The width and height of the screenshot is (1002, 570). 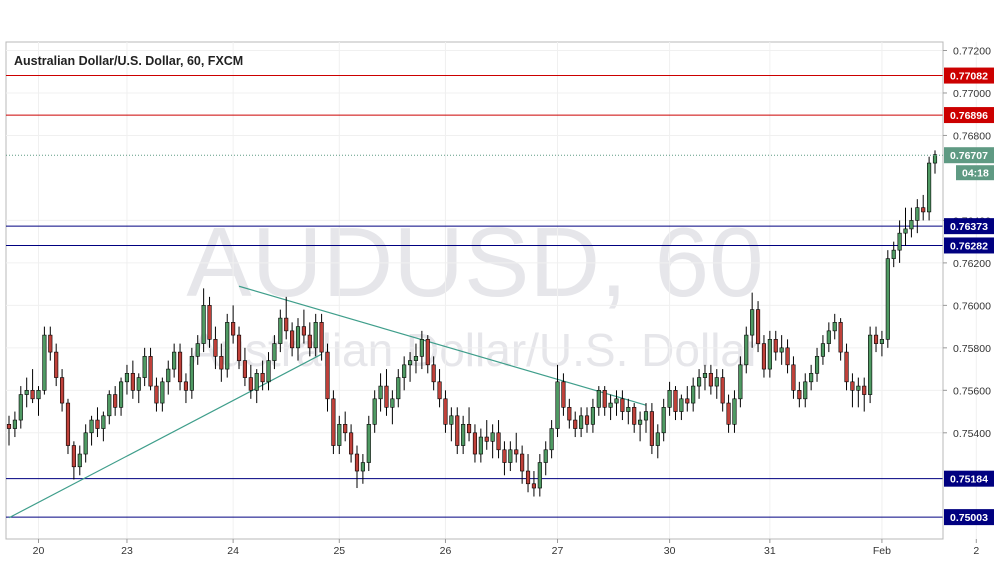 I want to click on countdown-tag, so click(x=975, y=173).